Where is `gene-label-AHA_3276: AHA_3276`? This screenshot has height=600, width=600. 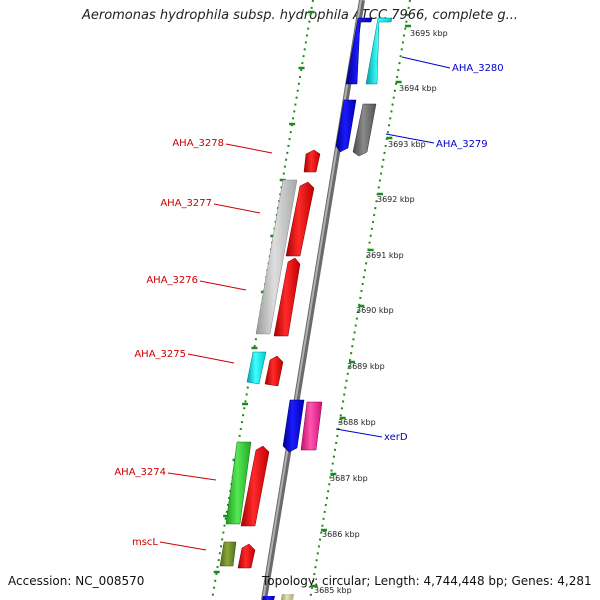
gene-label-AHA_3276: AHA_3276 is located at coordinates (172, 280).